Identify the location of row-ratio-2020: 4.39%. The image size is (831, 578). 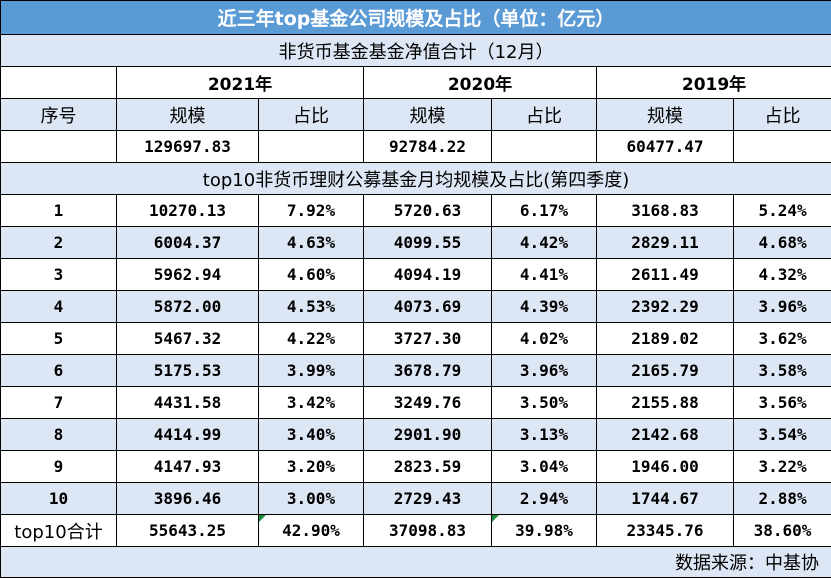
(544, 307).